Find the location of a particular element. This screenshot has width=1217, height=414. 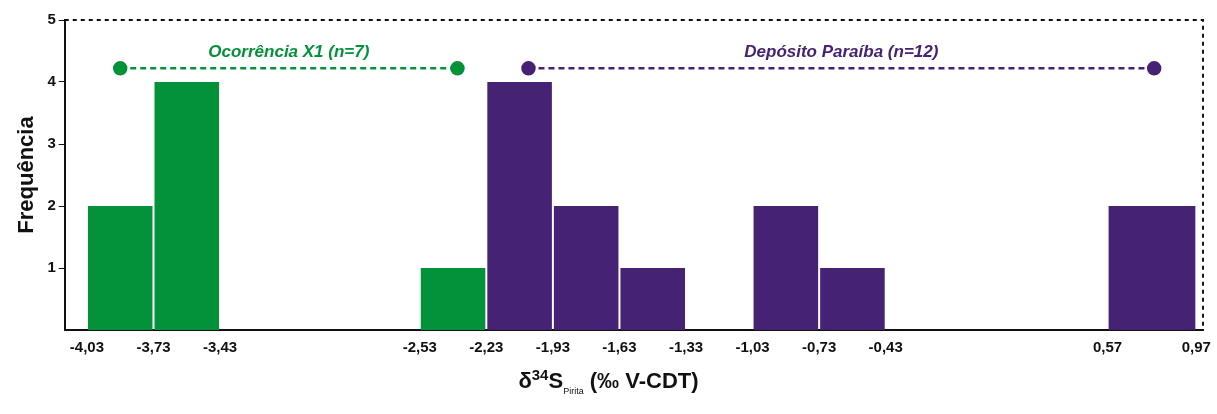

x-tick-label: -0,73 is located at coordinates (819, 347).